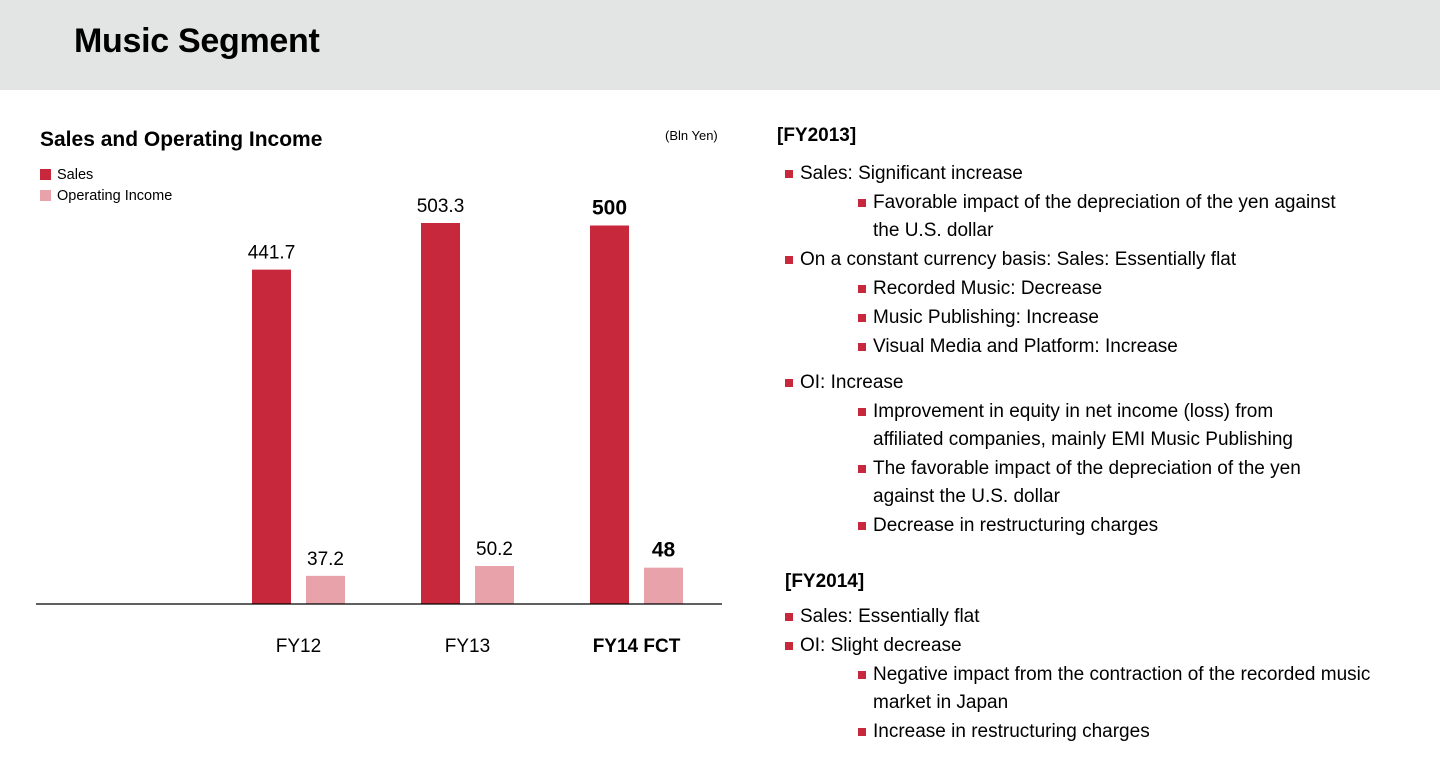 The image size is (1440, 770). What do you see at coordinates (986, 317) in the screenshot?
I see `list-item-text: Music Publishing: Increase` at bounding box center [986, 317].